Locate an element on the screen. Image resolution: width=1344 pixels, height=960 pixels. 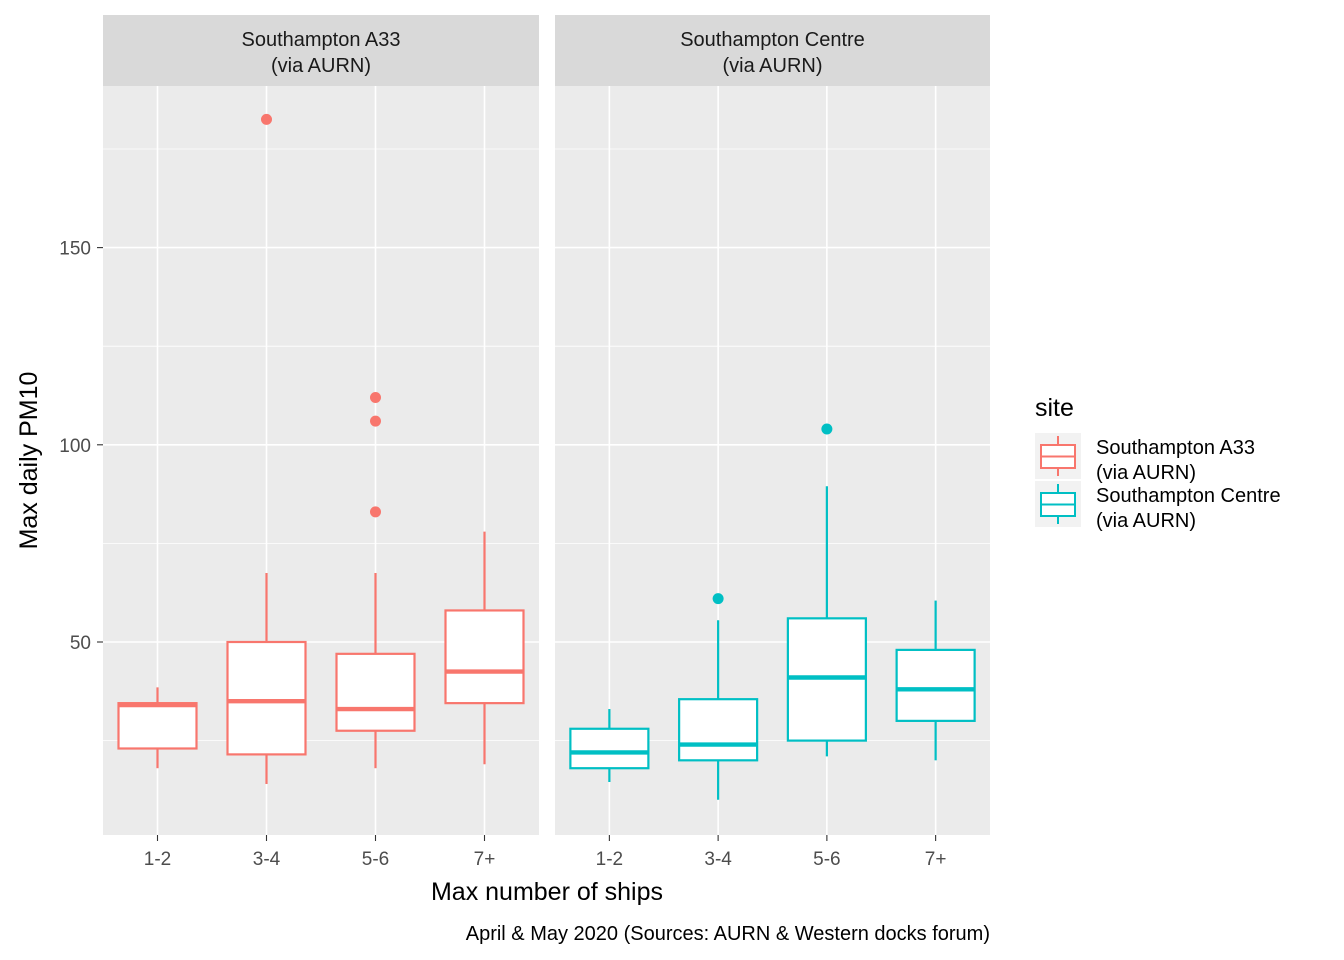
facet-strip-label: Southampton Centre is located at coordinates (772, 40).